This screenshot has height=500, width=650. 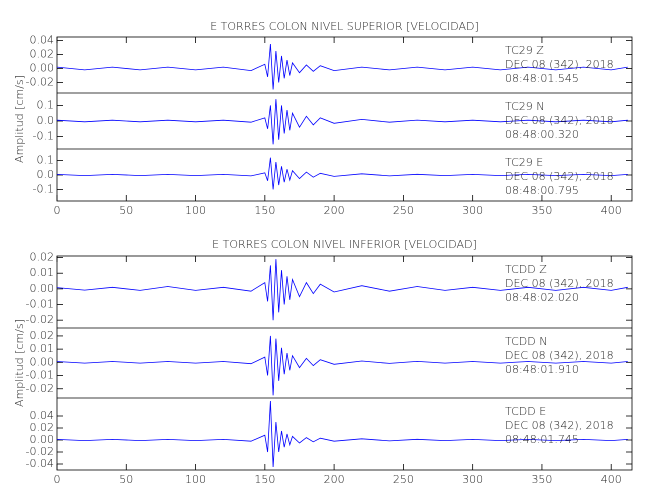 I want to click on trace-label: 08:48:01.910, so click(x=542, y=369).